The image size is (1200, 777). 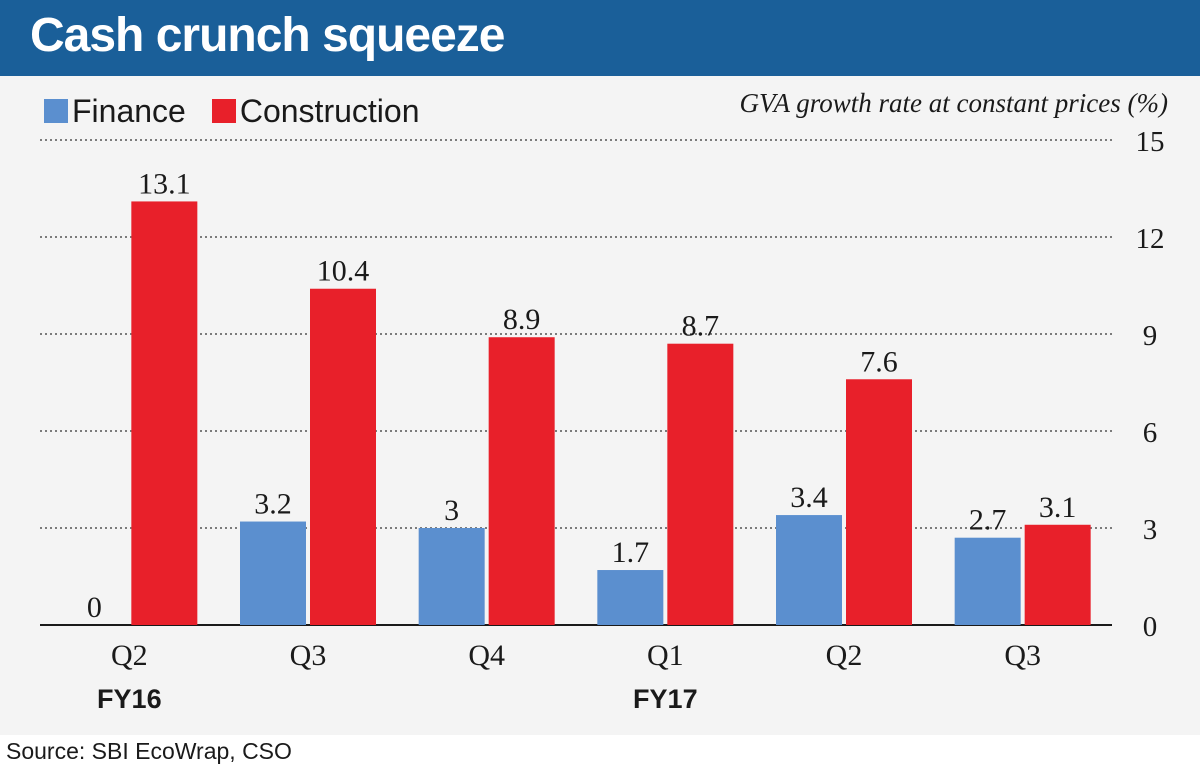 I want to click on data-label-construction: 8.7, so click(x=701, y=326).